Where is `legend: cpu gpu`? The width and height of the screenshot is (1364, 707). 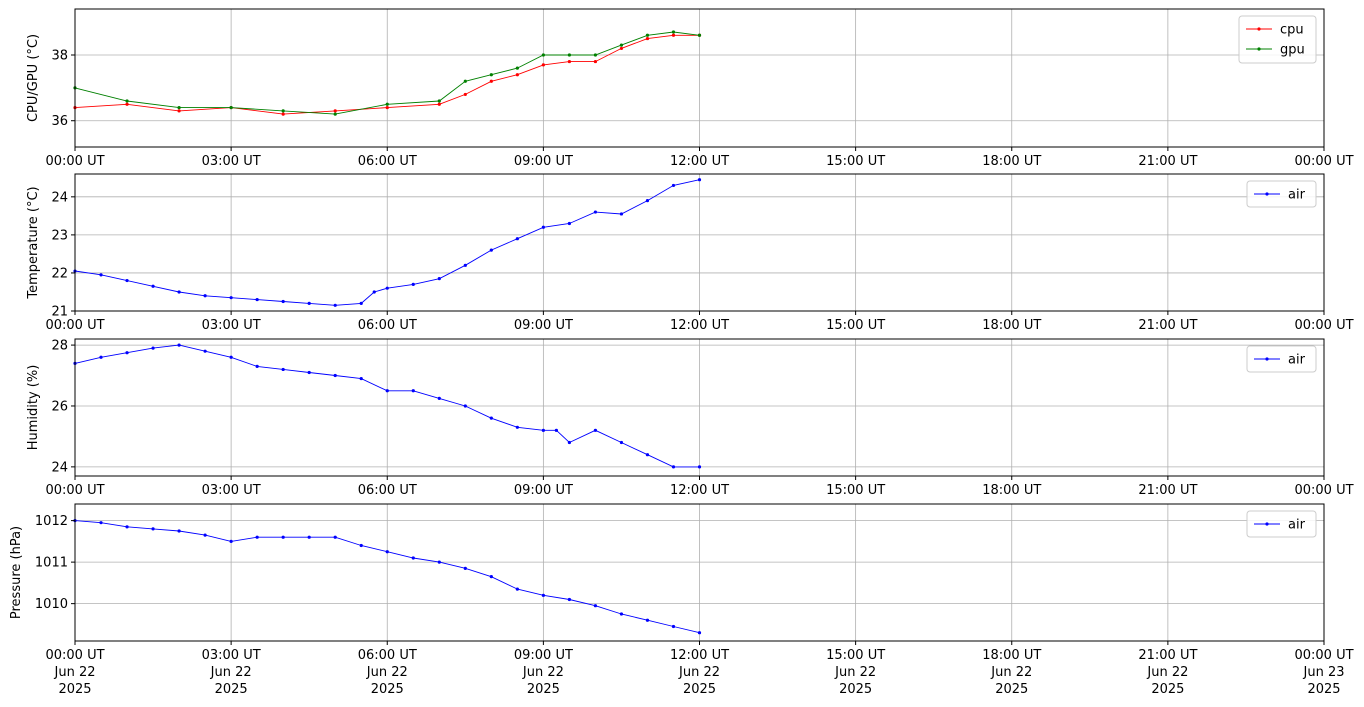 legend: cpu gpu is located at coordinates (1277, 39).